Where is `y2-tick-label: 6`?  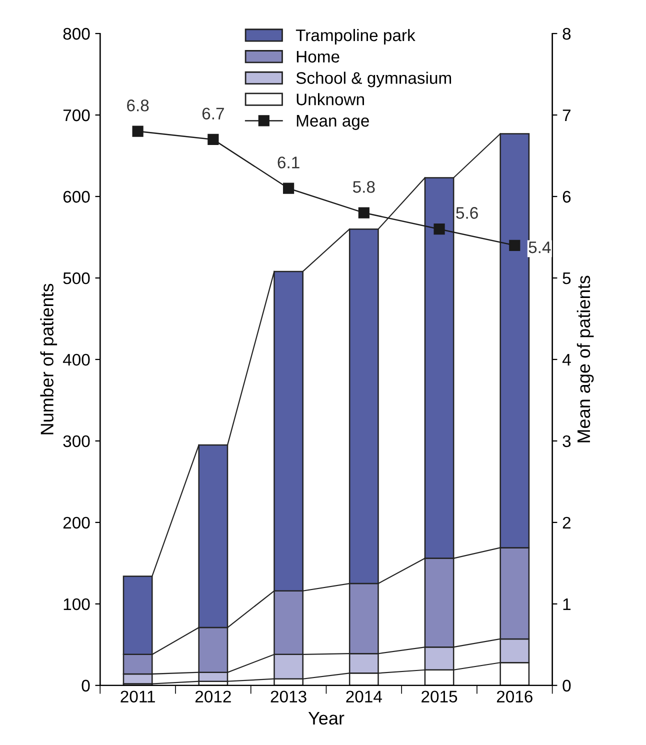
y2-tick-label: 6 is located at coordinates (566, 196).